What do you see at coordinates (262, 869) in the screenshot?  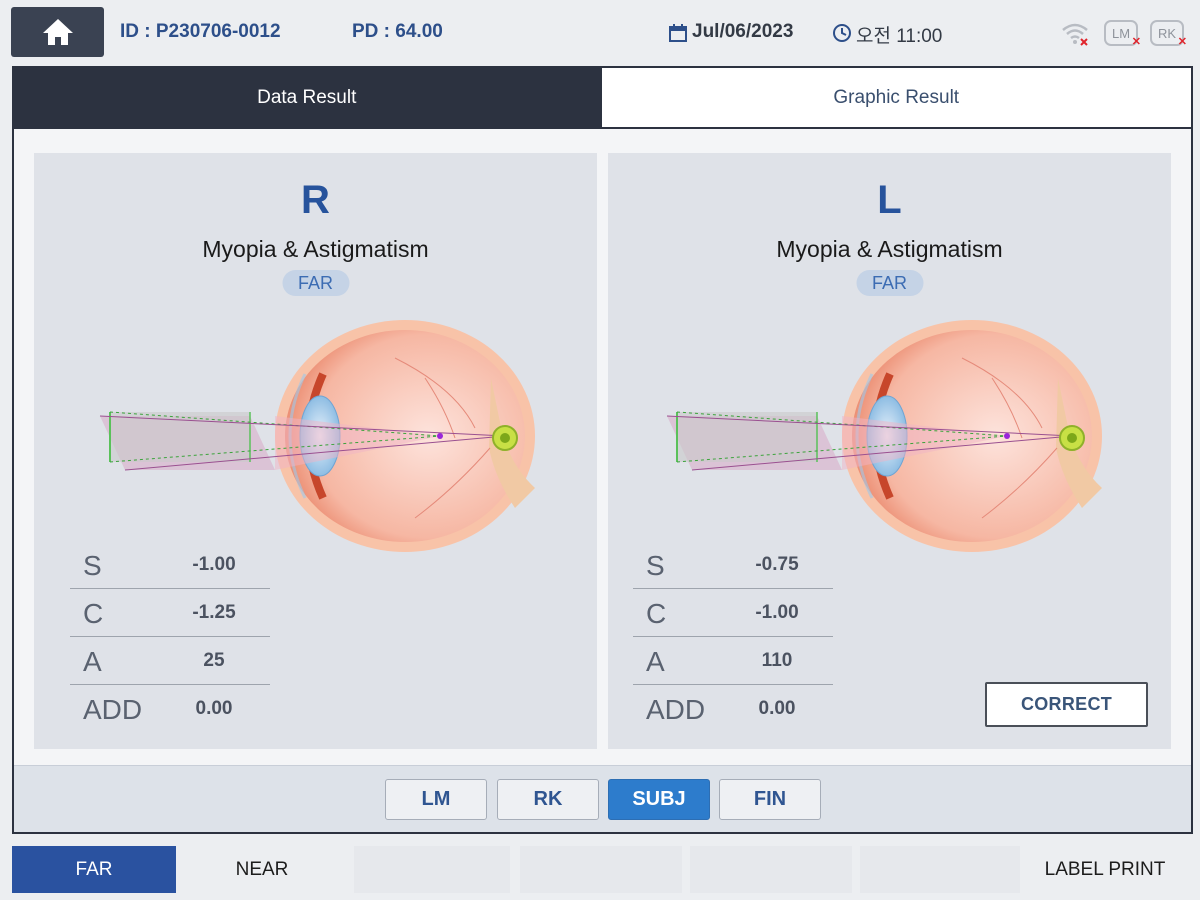 I see `near-button: NEAR` at bounding box center [262, 869].